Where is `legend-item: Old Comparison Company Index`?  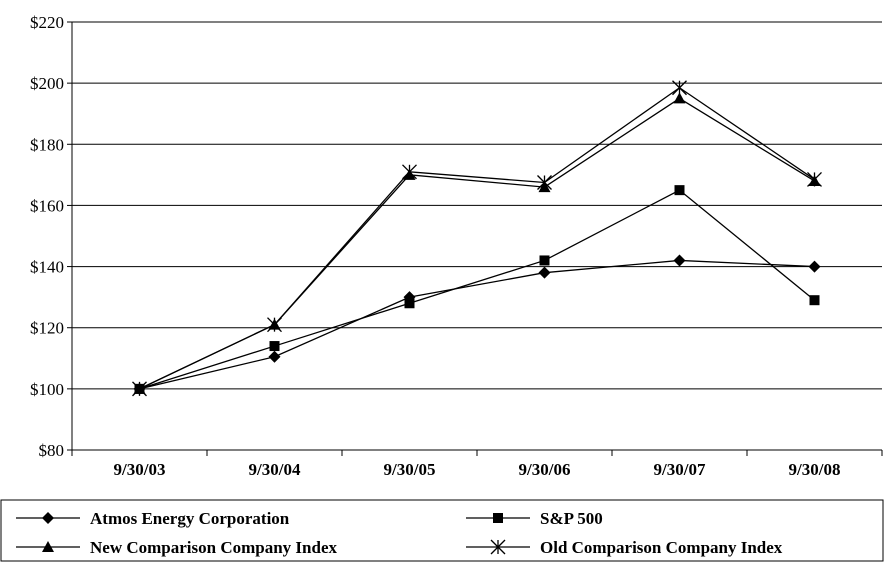 legend-item: Old Comparison Company Index is located at coordinates (624, 547).